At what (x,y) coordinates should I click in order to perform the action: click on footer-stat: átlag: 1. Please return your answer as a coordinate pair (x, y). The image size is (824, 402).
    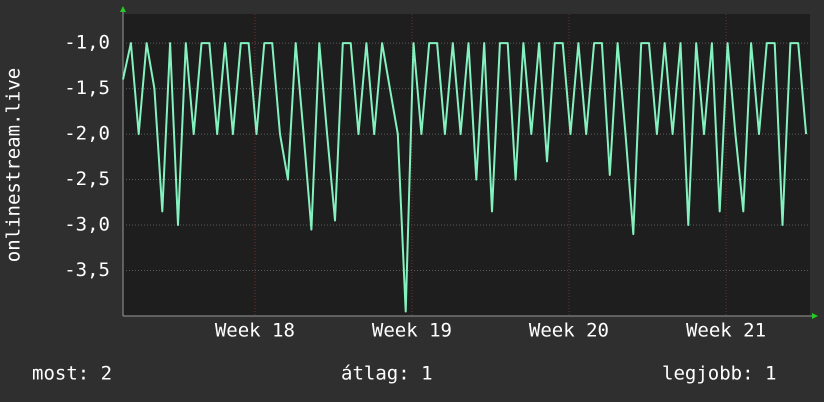
    Looking at the image, I should click on (387, 374).